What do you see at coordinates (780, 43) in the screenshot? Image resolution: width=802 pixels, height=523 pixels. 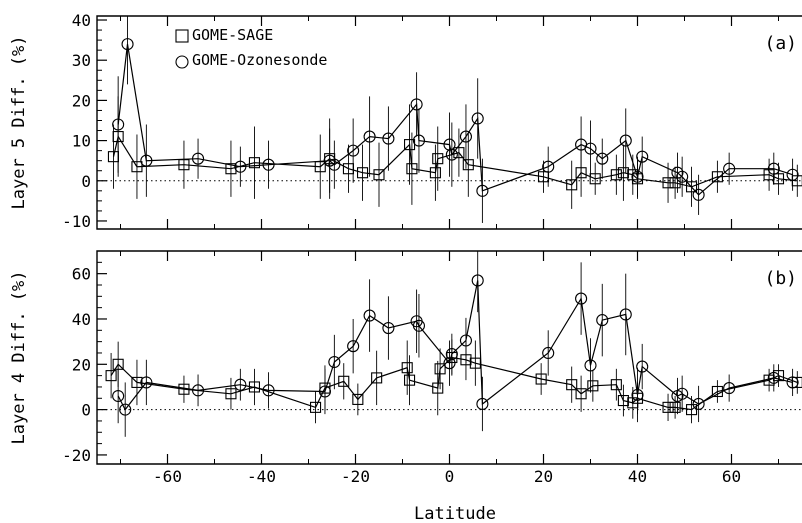 I see `panel-label: (a)` at bounding box center [780, 43].